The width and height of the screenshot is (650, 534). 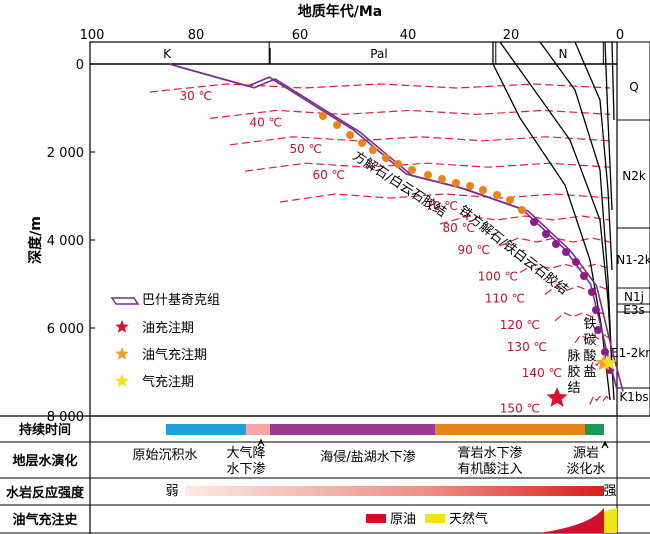 I want to click on water-stage-4a: 膏岩水下渗, so click(x=489, y=453).